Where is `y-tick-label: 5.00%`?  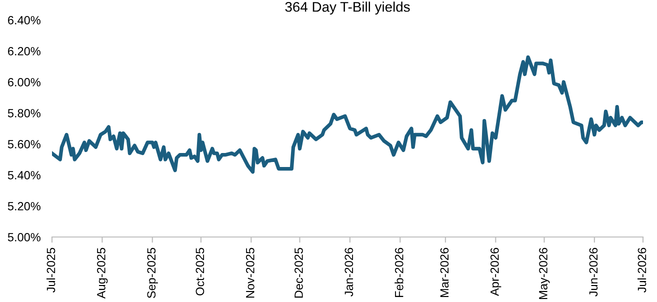 y-tick-label: 5.00% is located at coordinates (24, 237).